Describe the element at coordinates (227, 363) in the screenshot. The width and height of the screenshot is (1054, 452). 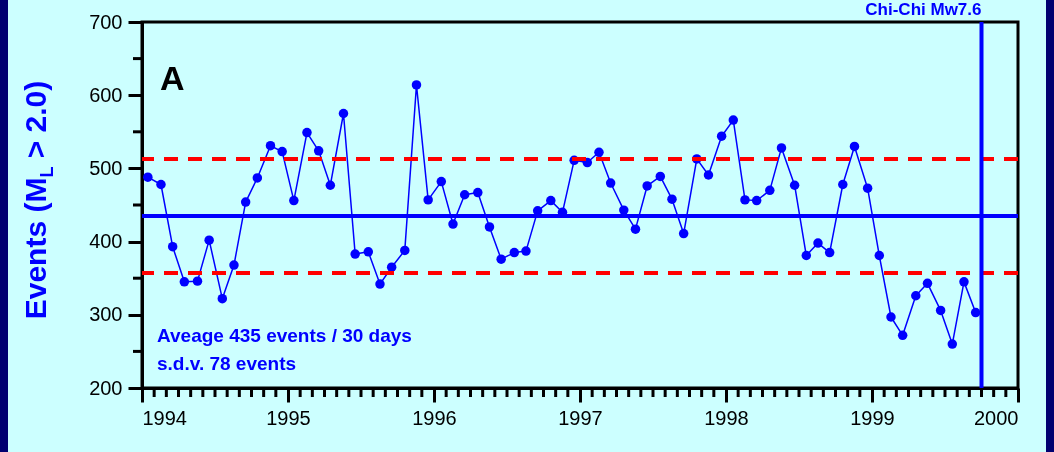
I see `annotation: s.d.v. 78 events` at that location.